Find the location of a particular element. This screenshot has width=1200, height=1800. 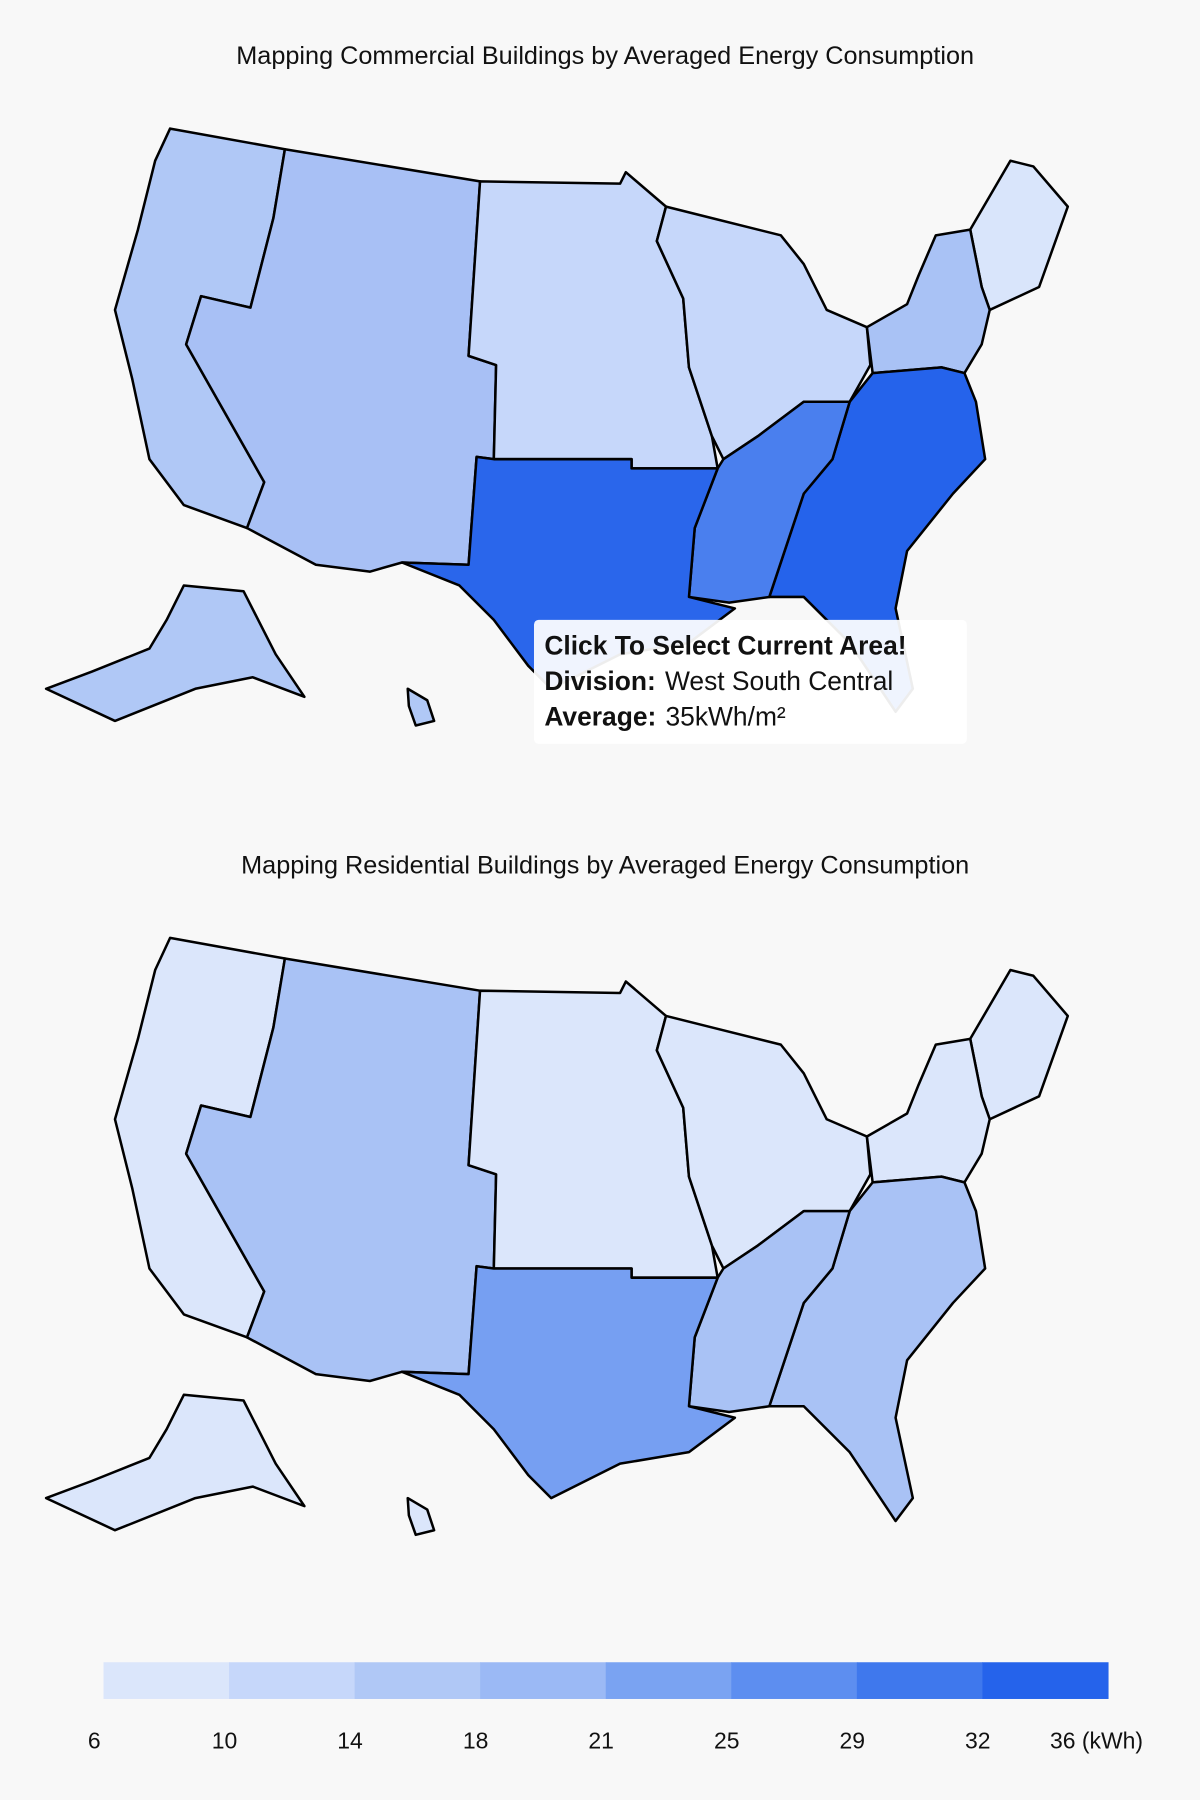

tooltip-heading: Click To Select Current Area! is located at coordinates (725, 645).